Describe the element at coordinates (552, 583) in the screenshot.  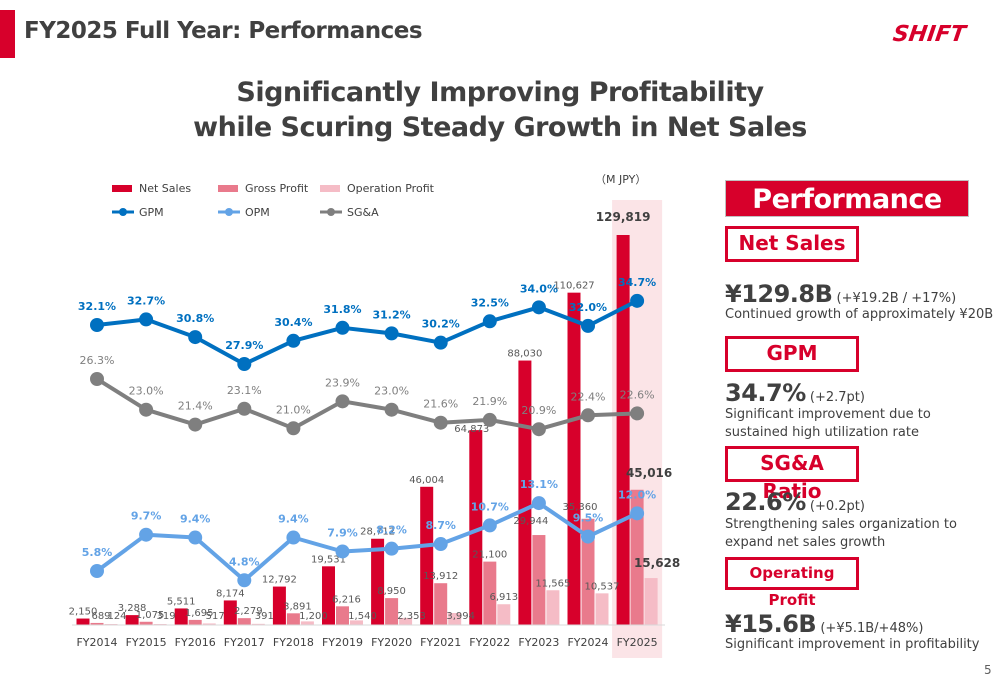
I see `bar-label-operation-profit-fy2023: 11,565` at that location.